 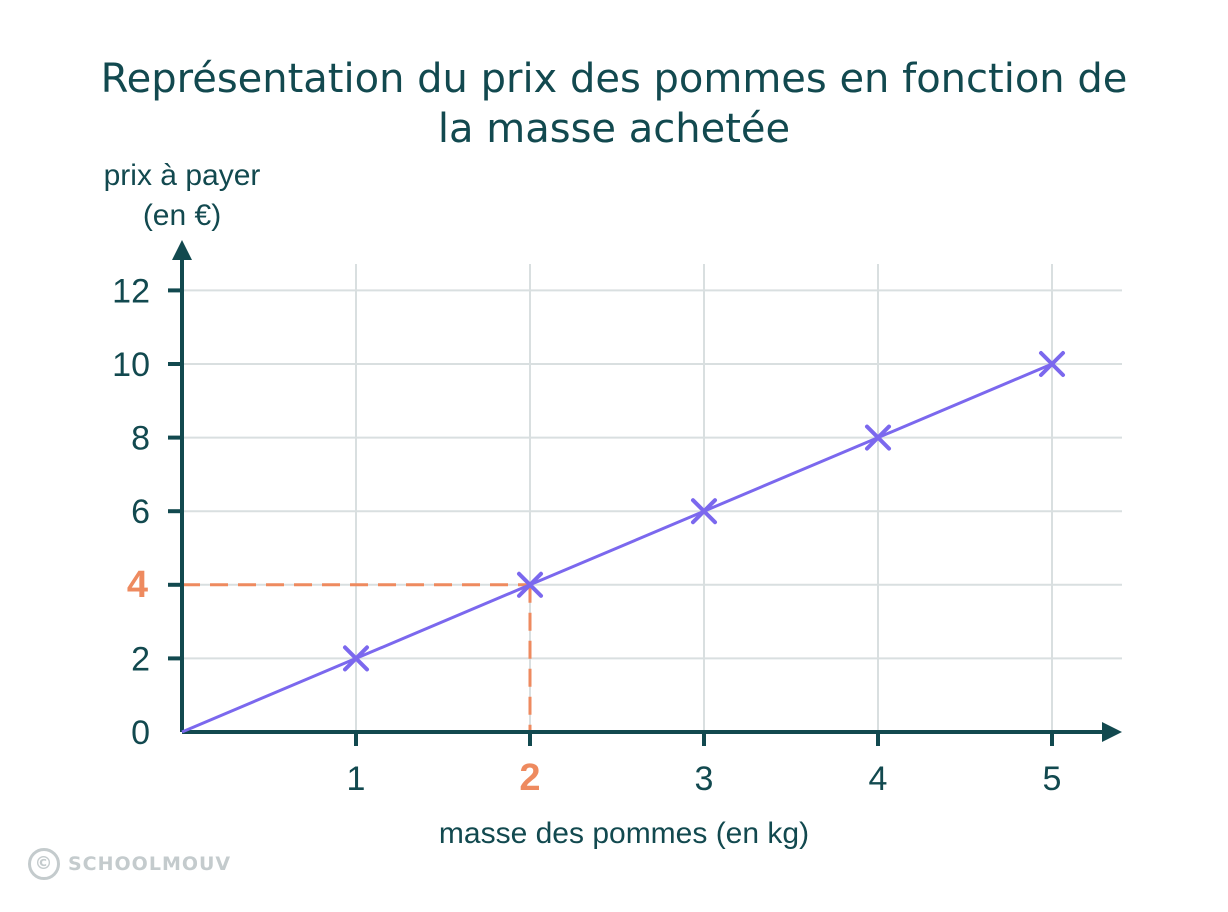 What do you see at coordinates (182, 215) in the screenshot?
I see `y-axis-label-line2: (en €)` at bounding box center [182, 215].